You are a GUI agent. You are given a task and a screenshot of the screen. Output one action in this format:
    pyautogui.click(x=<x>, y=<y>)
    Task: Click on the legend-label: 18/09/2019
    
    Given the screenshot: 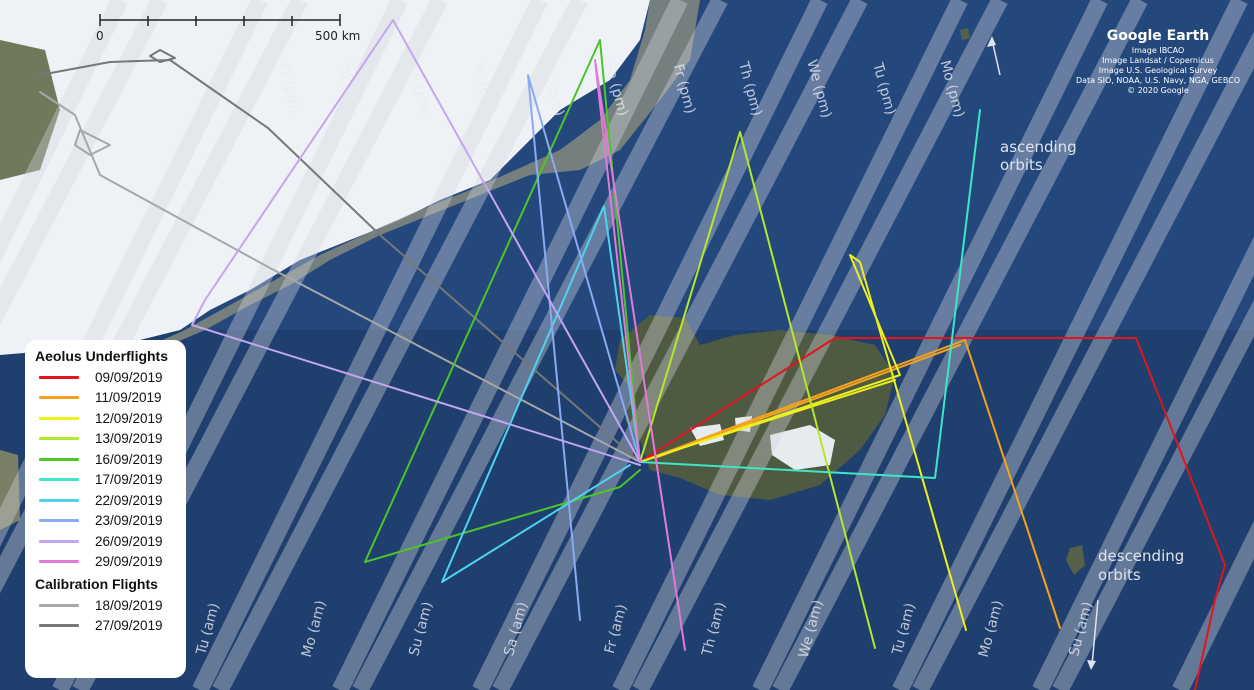 What is the action you would take?
    pyautogui.click(x=129, y=605)
    